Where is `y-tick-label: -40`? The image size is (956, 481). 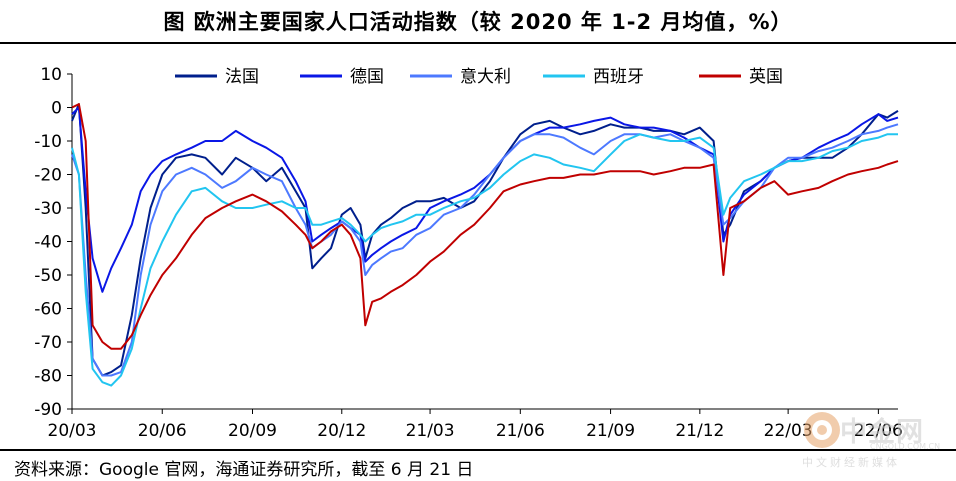
y-tick-label: -40 is located at coordinates (48, 243).